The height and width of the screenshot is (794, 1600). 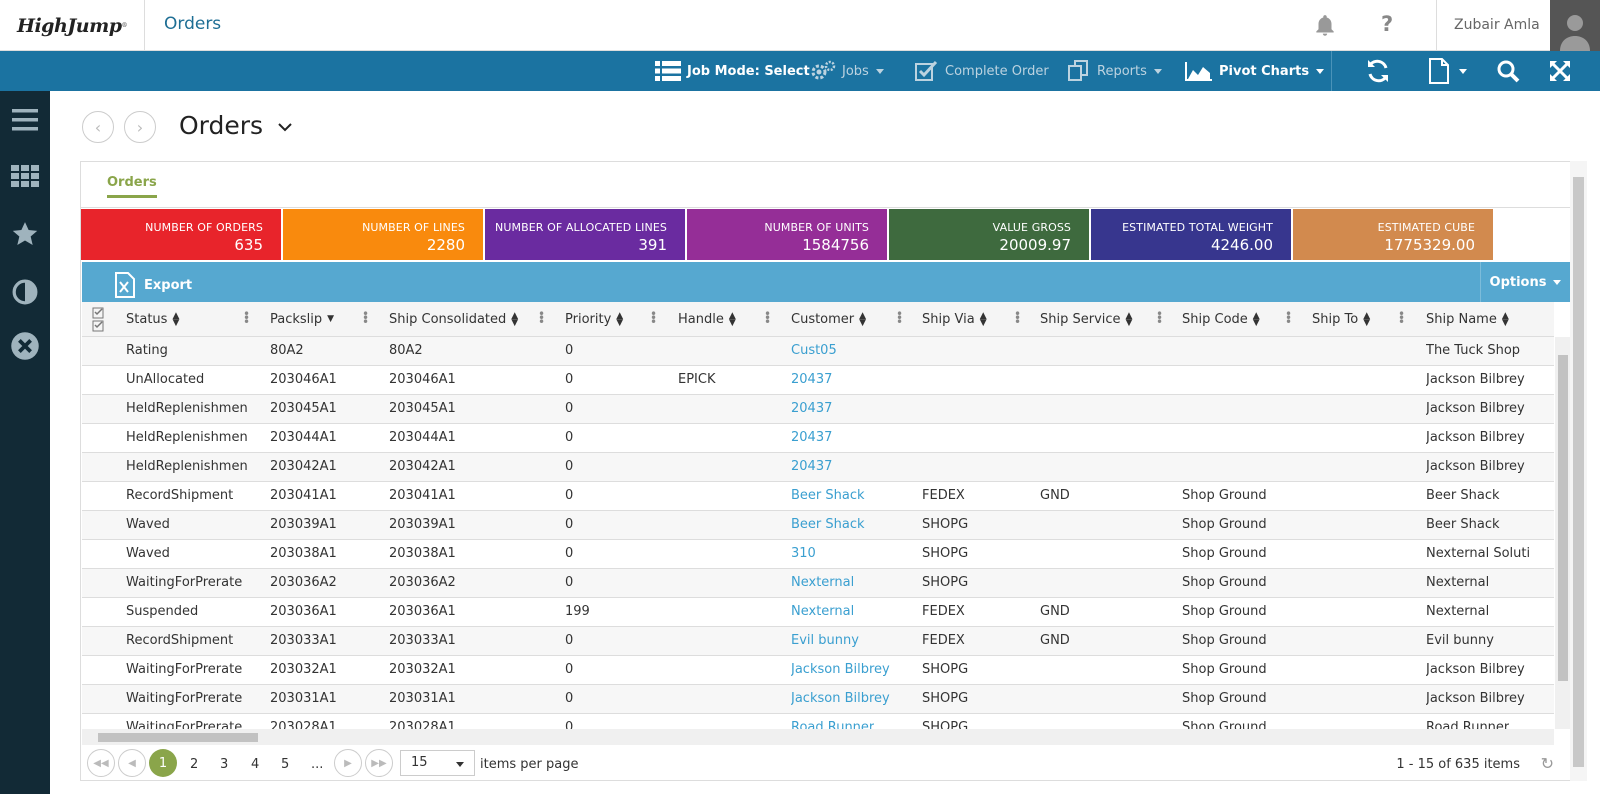 What do you see at coordinates (25, 176) in the screenshot?
I see `apps-grid-icon` at bounding box center [25, 176].